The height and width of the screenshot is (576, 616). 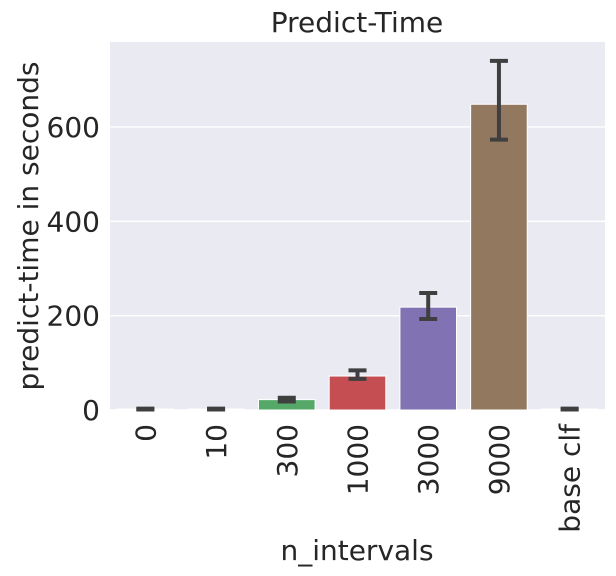 I want to click on y-tick-labels: 0 200 400 600, so click(x=73, y=269).